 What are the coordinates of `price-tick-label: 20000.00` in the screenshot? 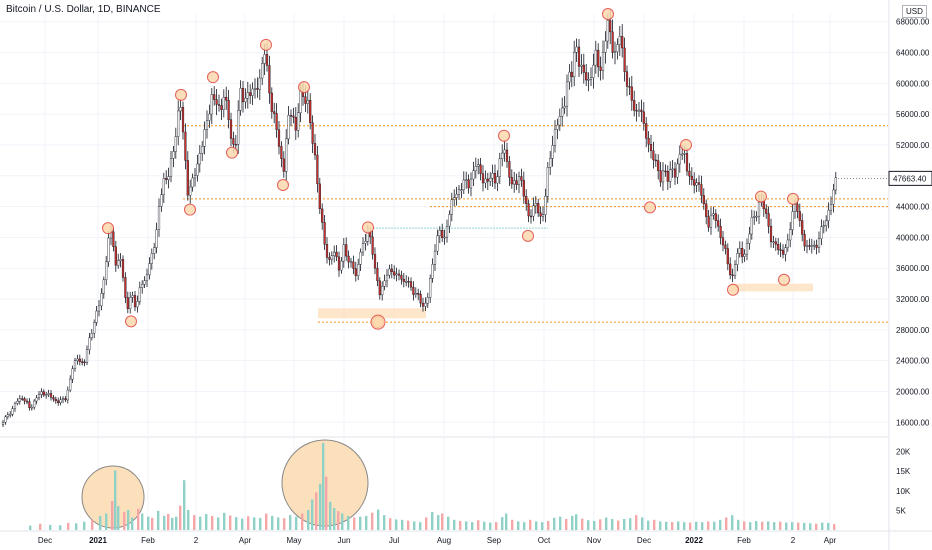 It's located at (913, 391).